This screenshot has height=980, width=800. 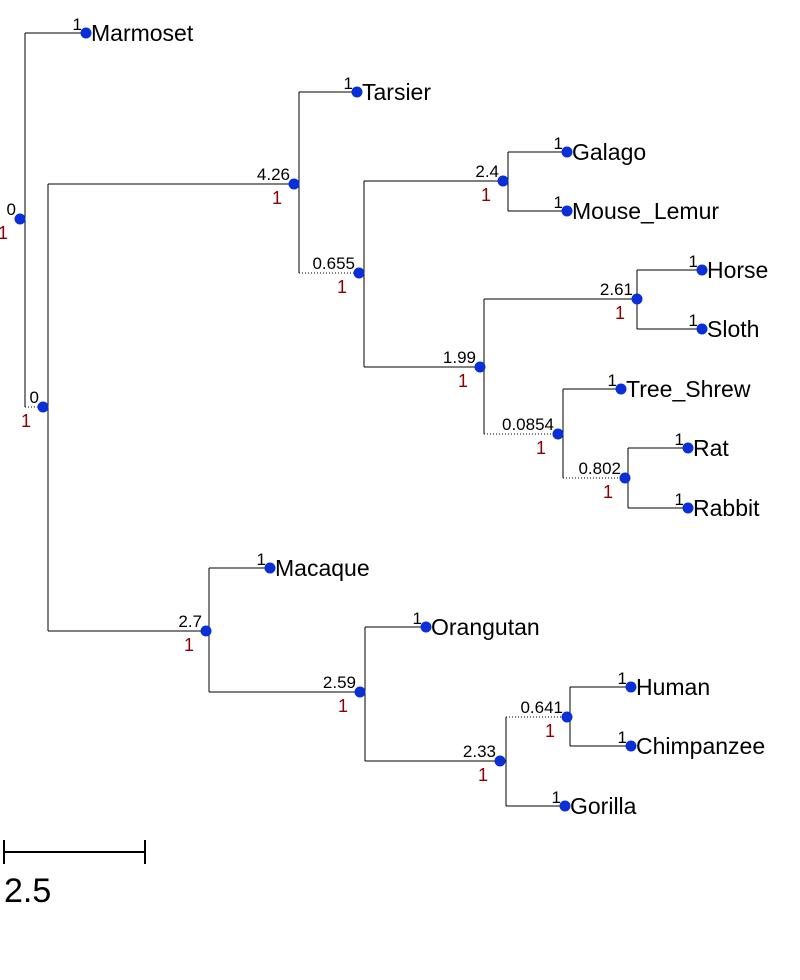 I want to click on leaf-label: Human, so click(x=673, y=687).